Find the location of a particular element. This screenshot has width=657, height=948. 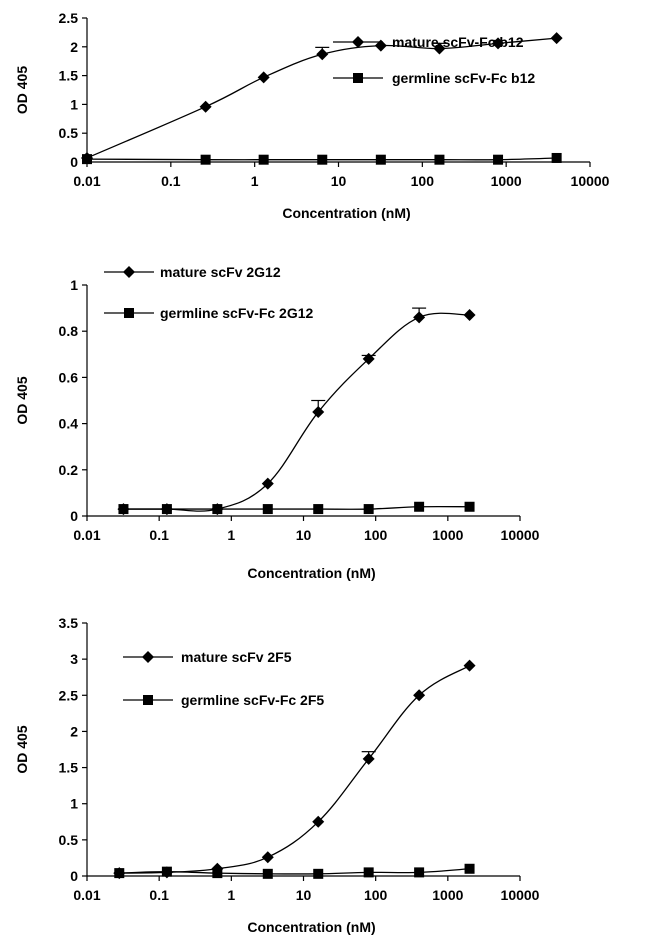

chart-1-x-tick-label: 10 is located at coordinates (339, 181).